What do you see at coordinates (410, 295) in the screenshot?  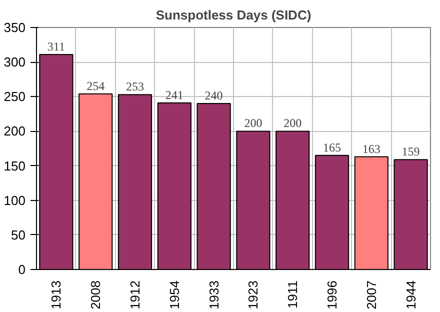 I see `x-tick-label: 1944` at bounding box center [410, 295].